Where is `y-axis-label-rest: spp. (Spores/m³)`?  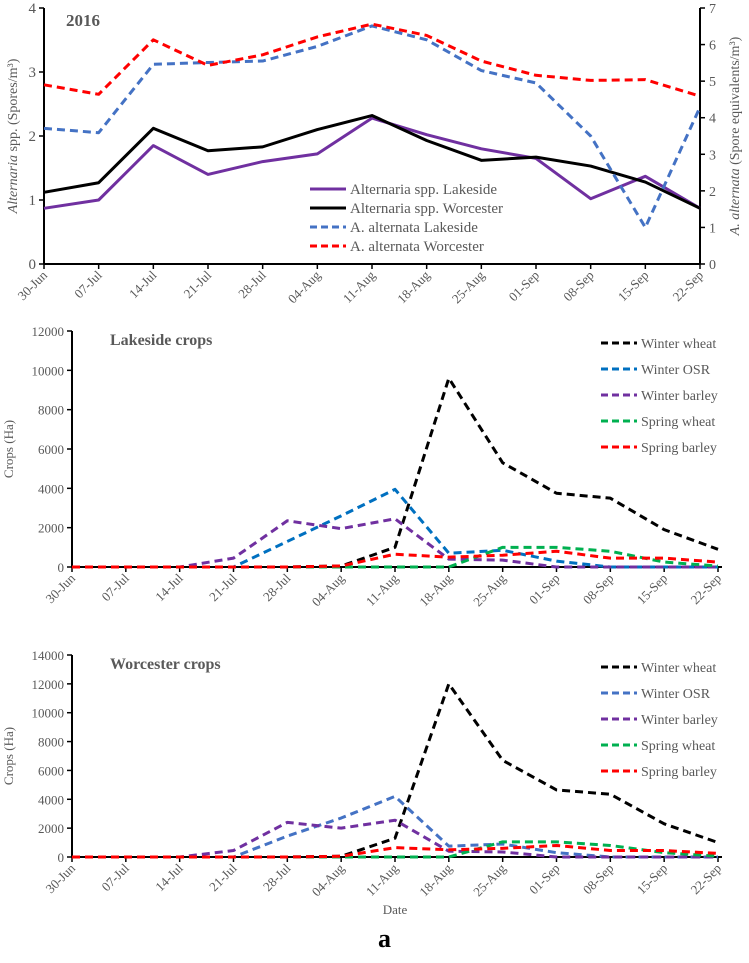 y-axis-label-rest: spp. (Spores/m³) is located at coordinates (13, 106).